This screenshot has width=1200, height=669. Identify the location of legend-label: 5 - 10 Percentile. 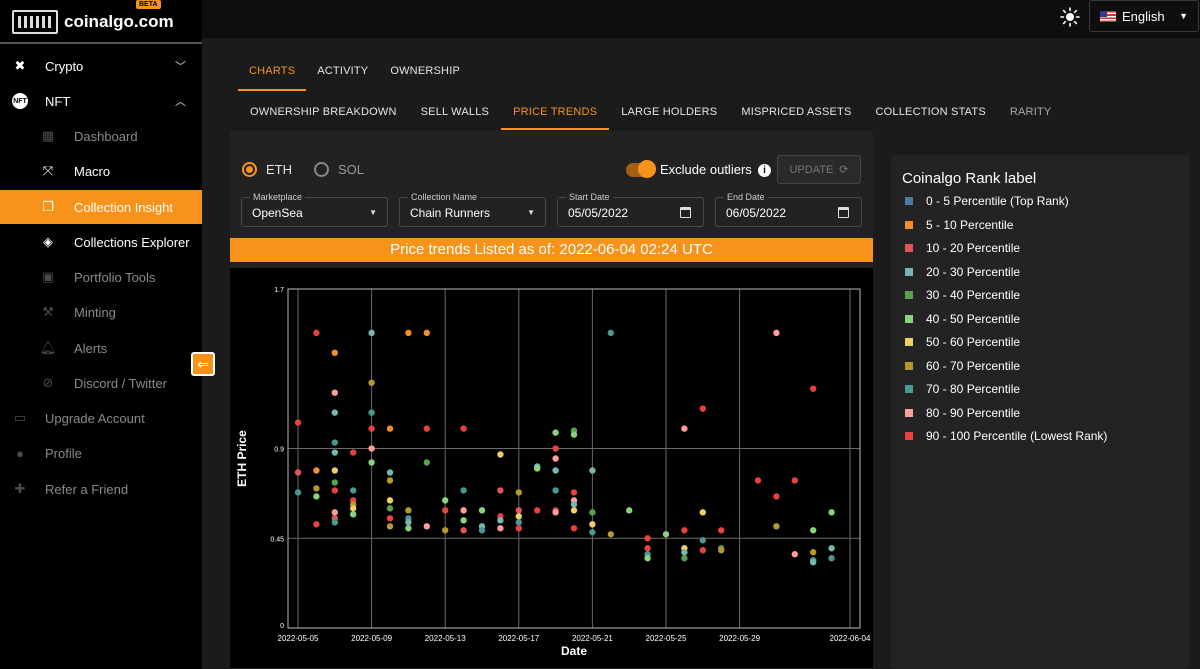
(970, 224).